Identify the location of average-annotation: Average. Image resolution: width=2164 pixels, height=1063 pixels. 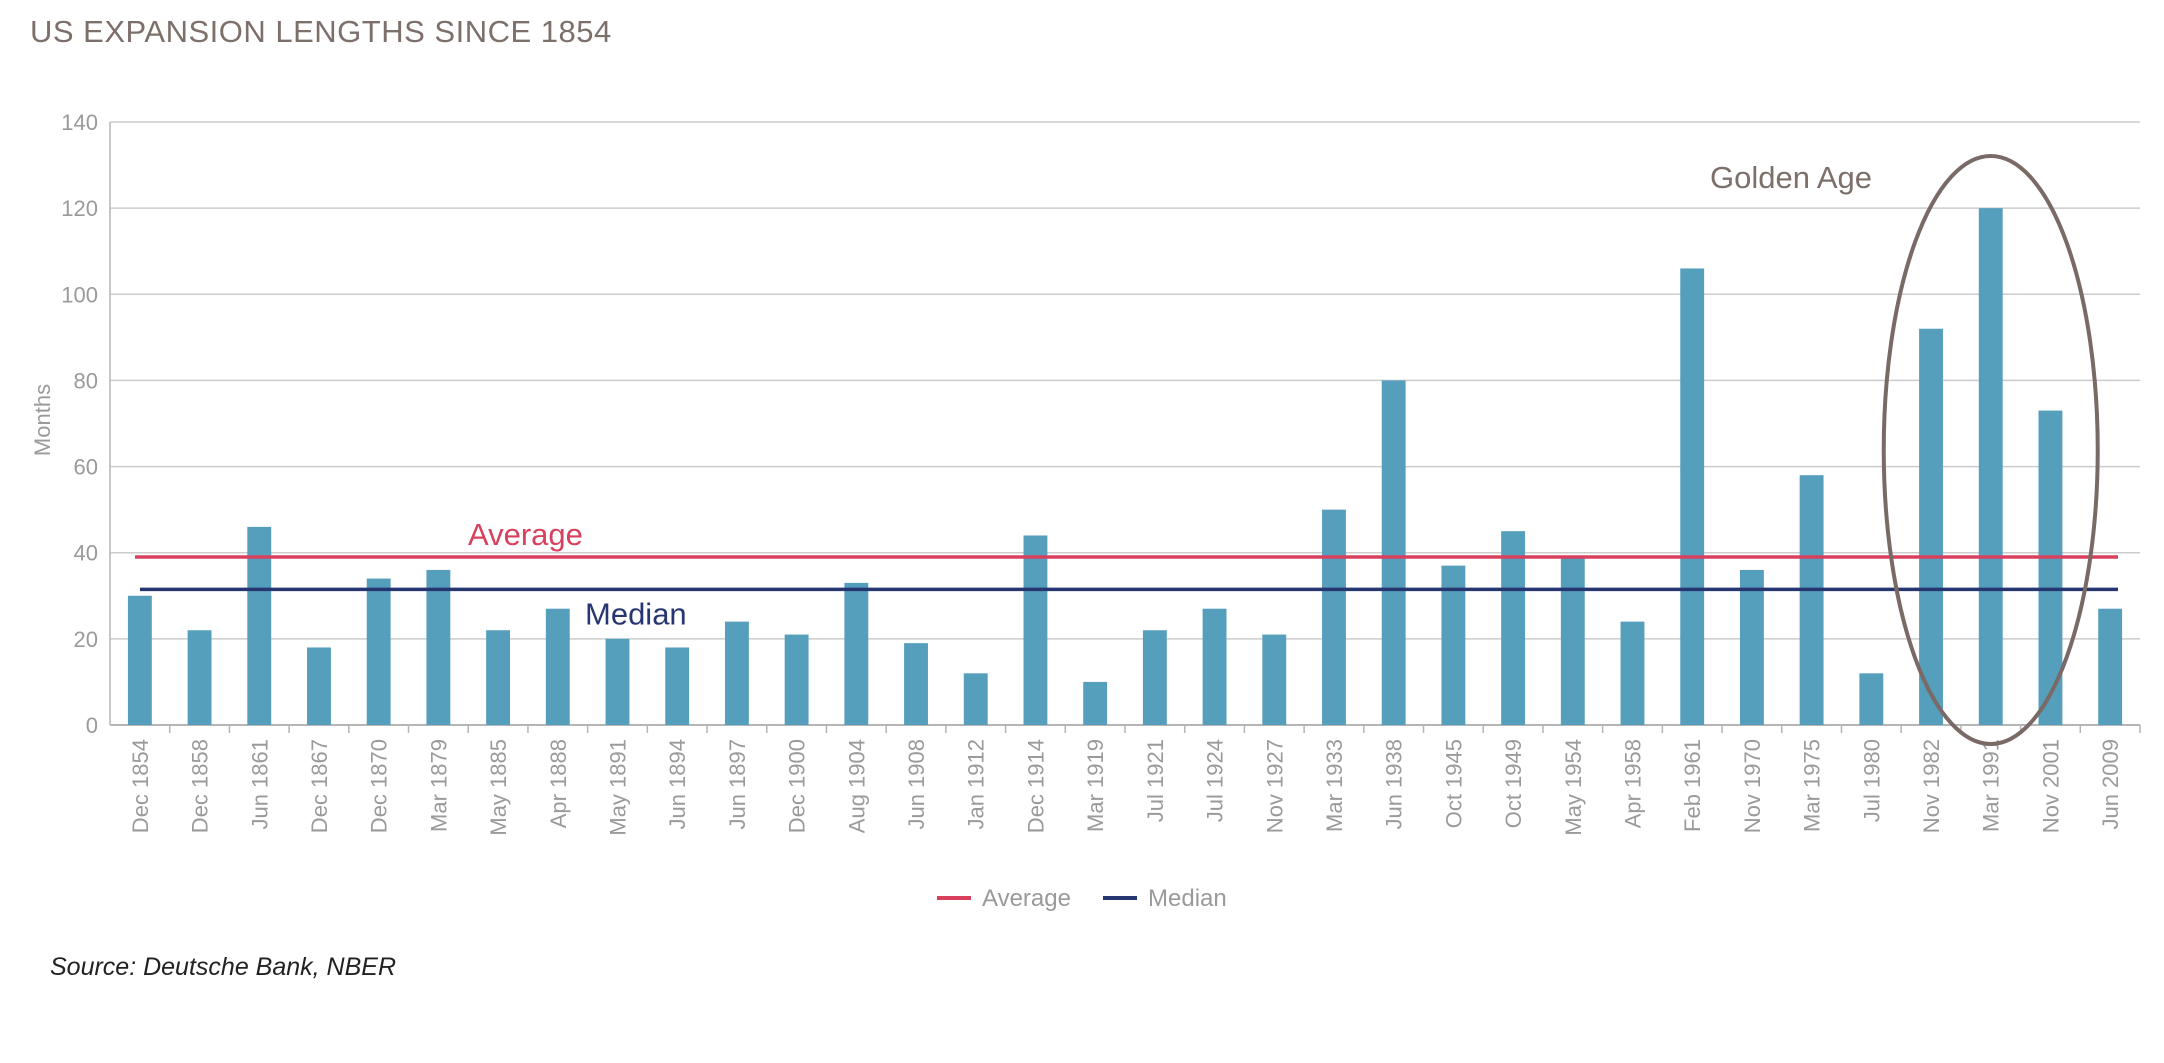
(525, 534).